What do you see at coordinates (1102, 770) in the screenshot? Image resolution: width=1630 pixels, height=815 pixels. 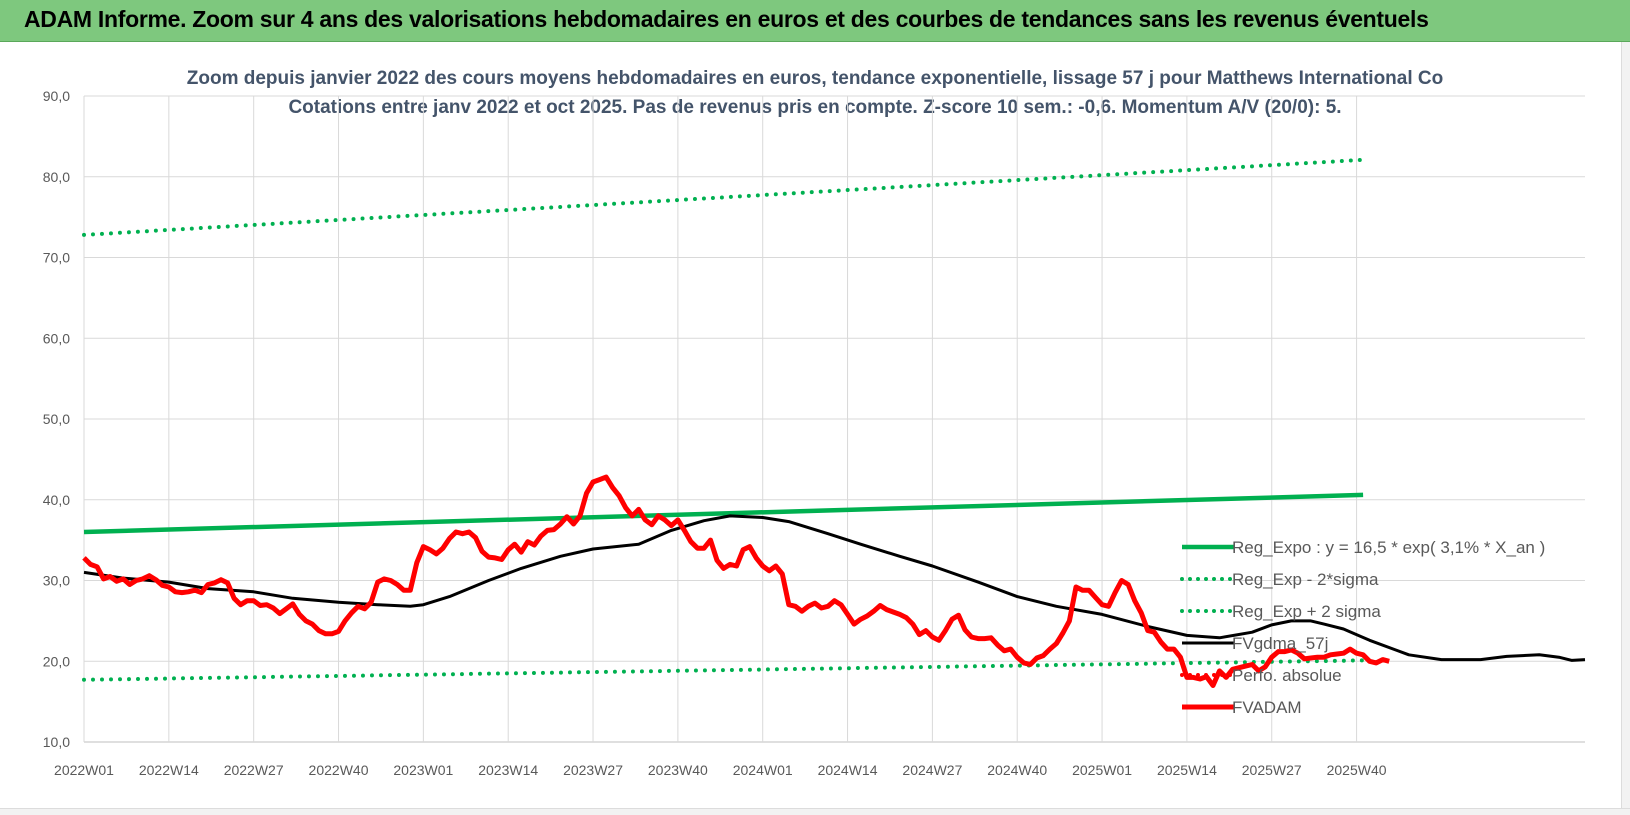 I see `x-tick-label: 2025W01` at bounding box center [1102, 770].